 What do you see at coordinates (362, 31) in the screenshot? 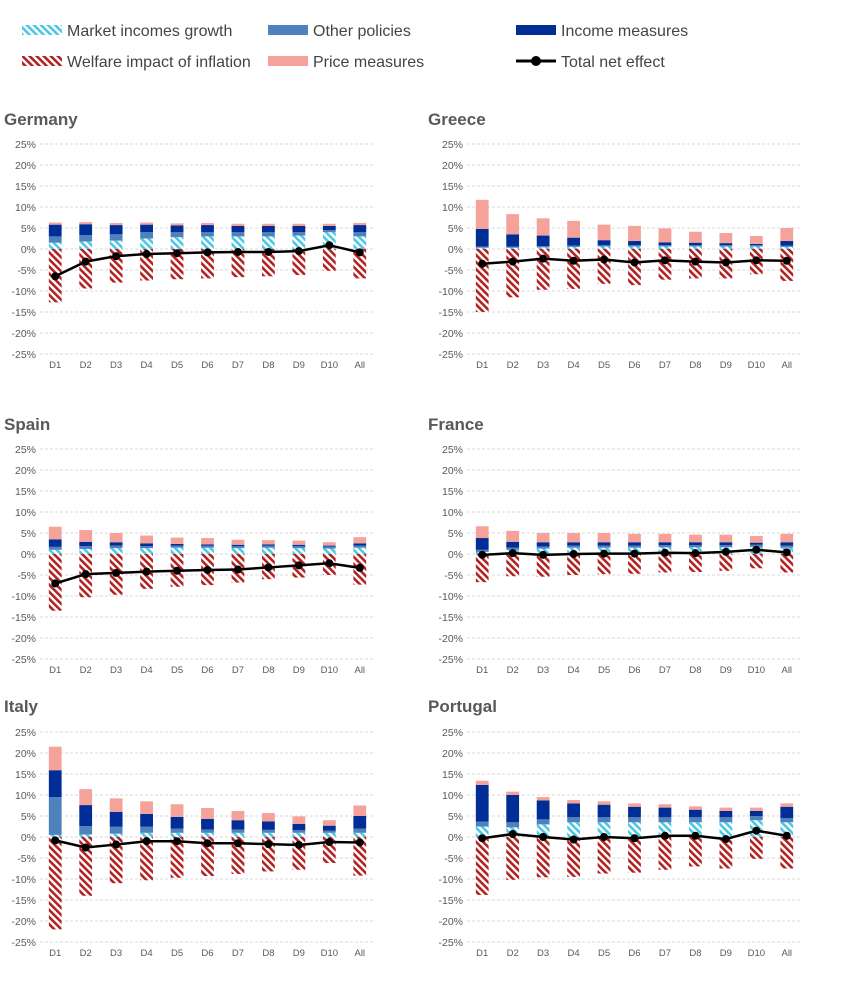
I see `legend-label-other: Other policies` at bounding box center [362, 31].